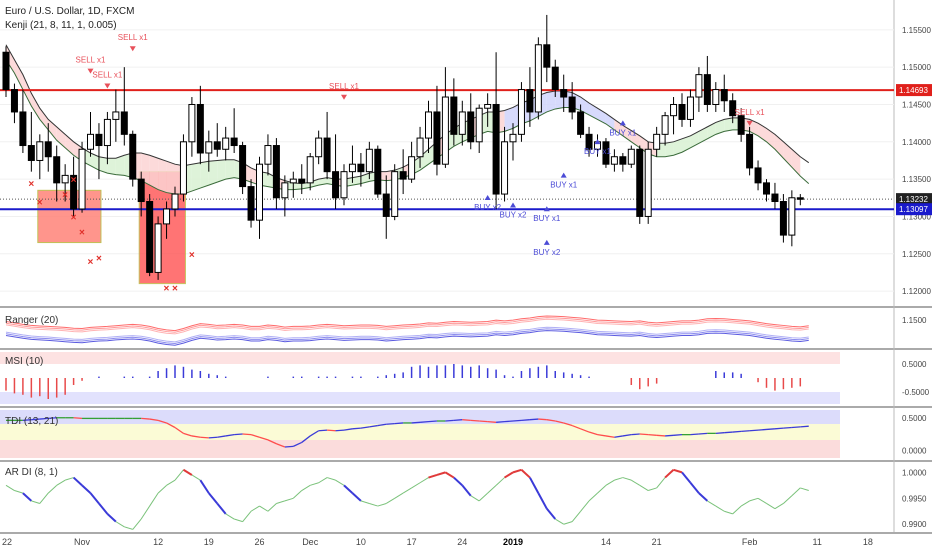 This screenshot has width=932, height=550. I want to click on x-tick-label: 21, so click(657, 542).